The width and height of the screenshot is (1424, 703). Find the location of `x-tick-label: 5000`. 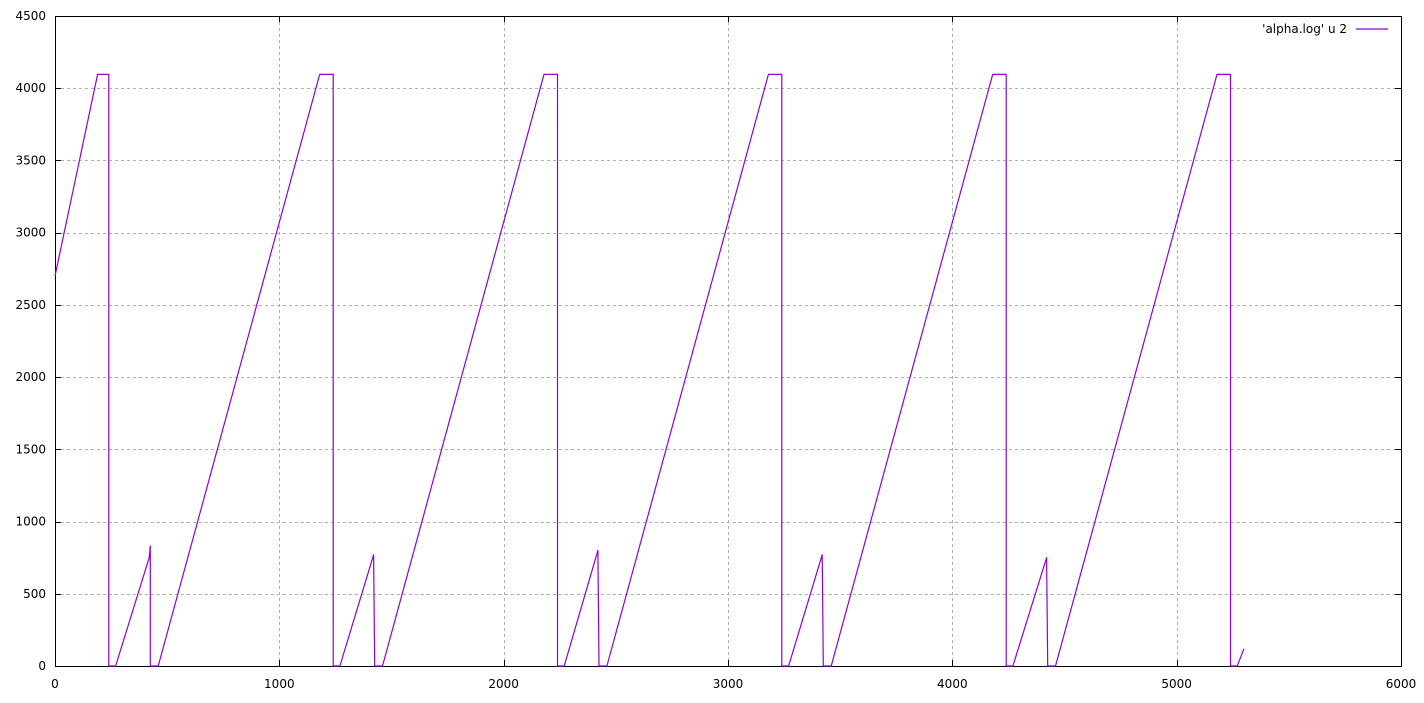

x-tick-label: 5000 is located at coordinates (1176, 684).